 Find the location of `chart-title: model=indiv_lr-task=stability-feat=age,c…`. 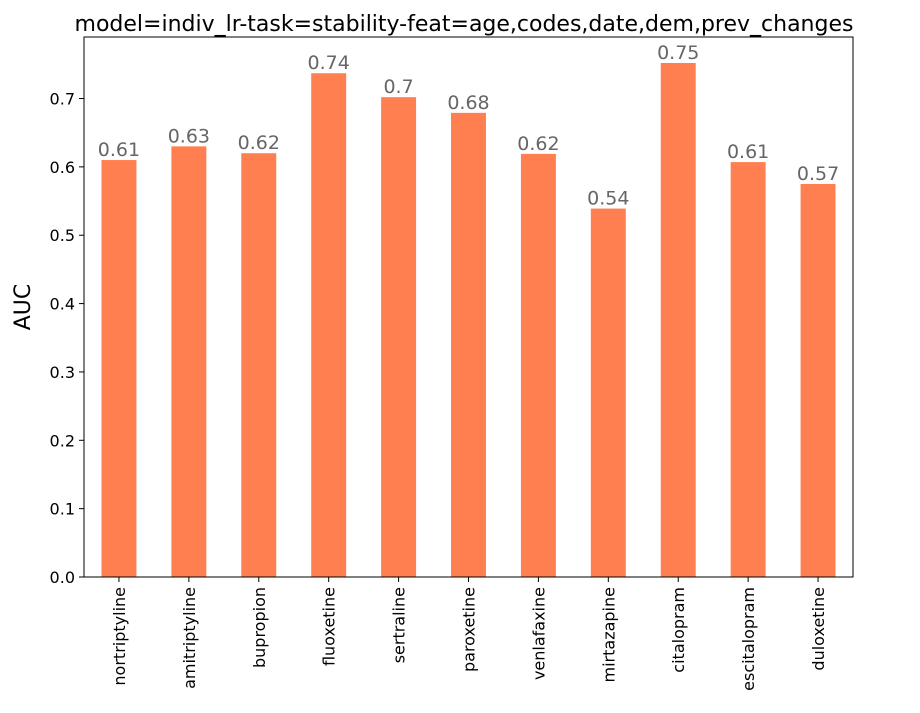

chart-title: model=indiv_lr-task=stability-feat=age,c… is located at coordinates (464, 24).